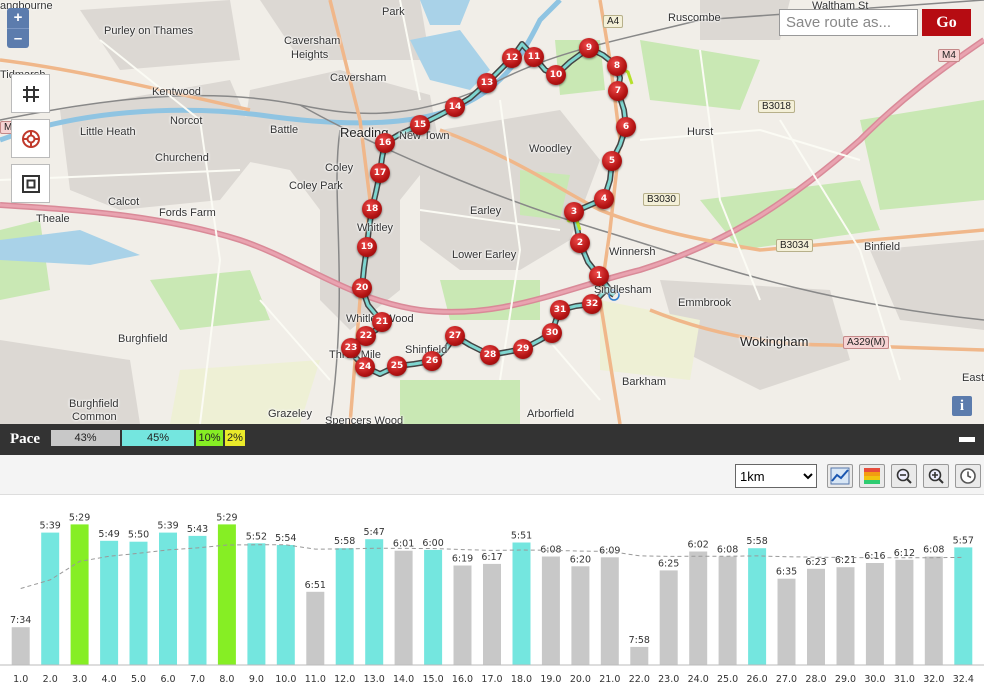 This screenshot has width=984, height=695. I want to click on bar-value-label: 6:08, so click(550, 550).